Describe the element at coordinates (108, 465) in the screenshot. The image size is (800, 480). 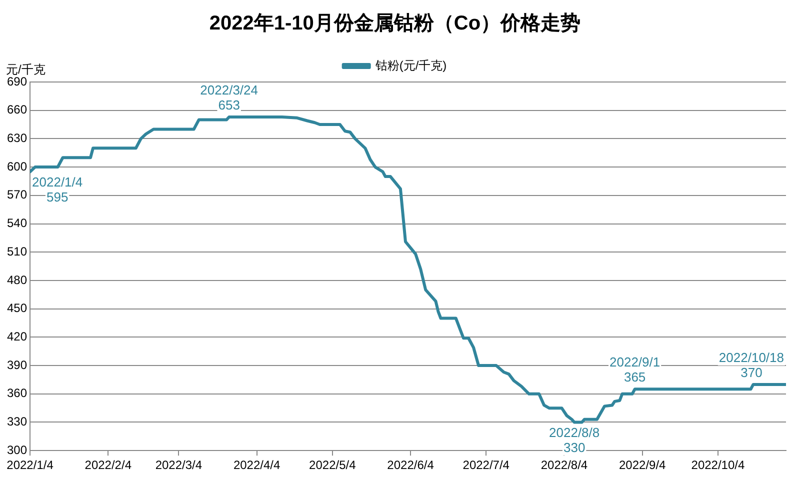
I see `x-tick-label: 2022/2/4` at that location.